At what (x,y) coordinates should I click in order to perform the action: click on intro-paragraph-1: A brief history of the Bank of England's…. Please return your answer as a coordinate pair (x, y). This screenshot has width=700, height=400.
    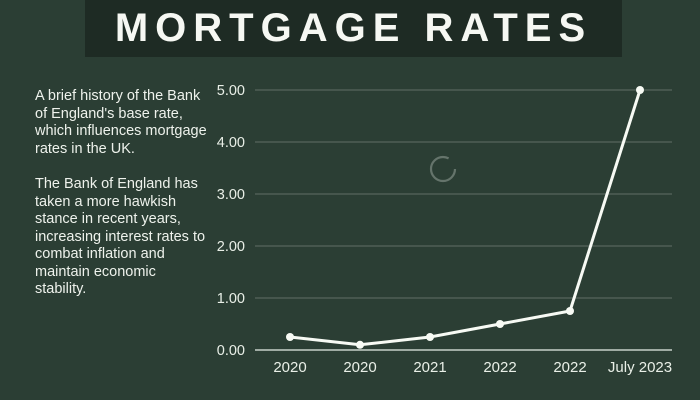
    Looking at the image, I should click on (121, 122).